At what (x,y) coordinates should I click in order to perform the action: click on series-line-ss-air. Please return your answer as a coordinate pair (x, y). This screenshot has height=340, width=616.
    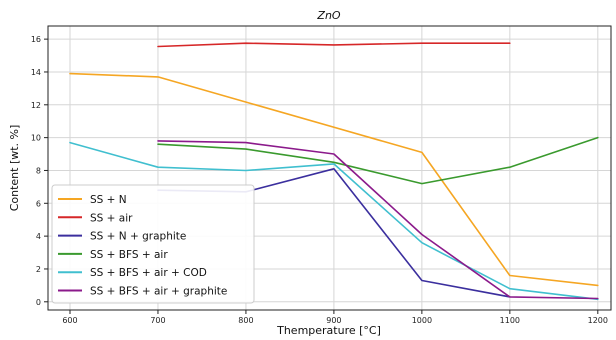
    Looking at the image, I should click on (334, 45).